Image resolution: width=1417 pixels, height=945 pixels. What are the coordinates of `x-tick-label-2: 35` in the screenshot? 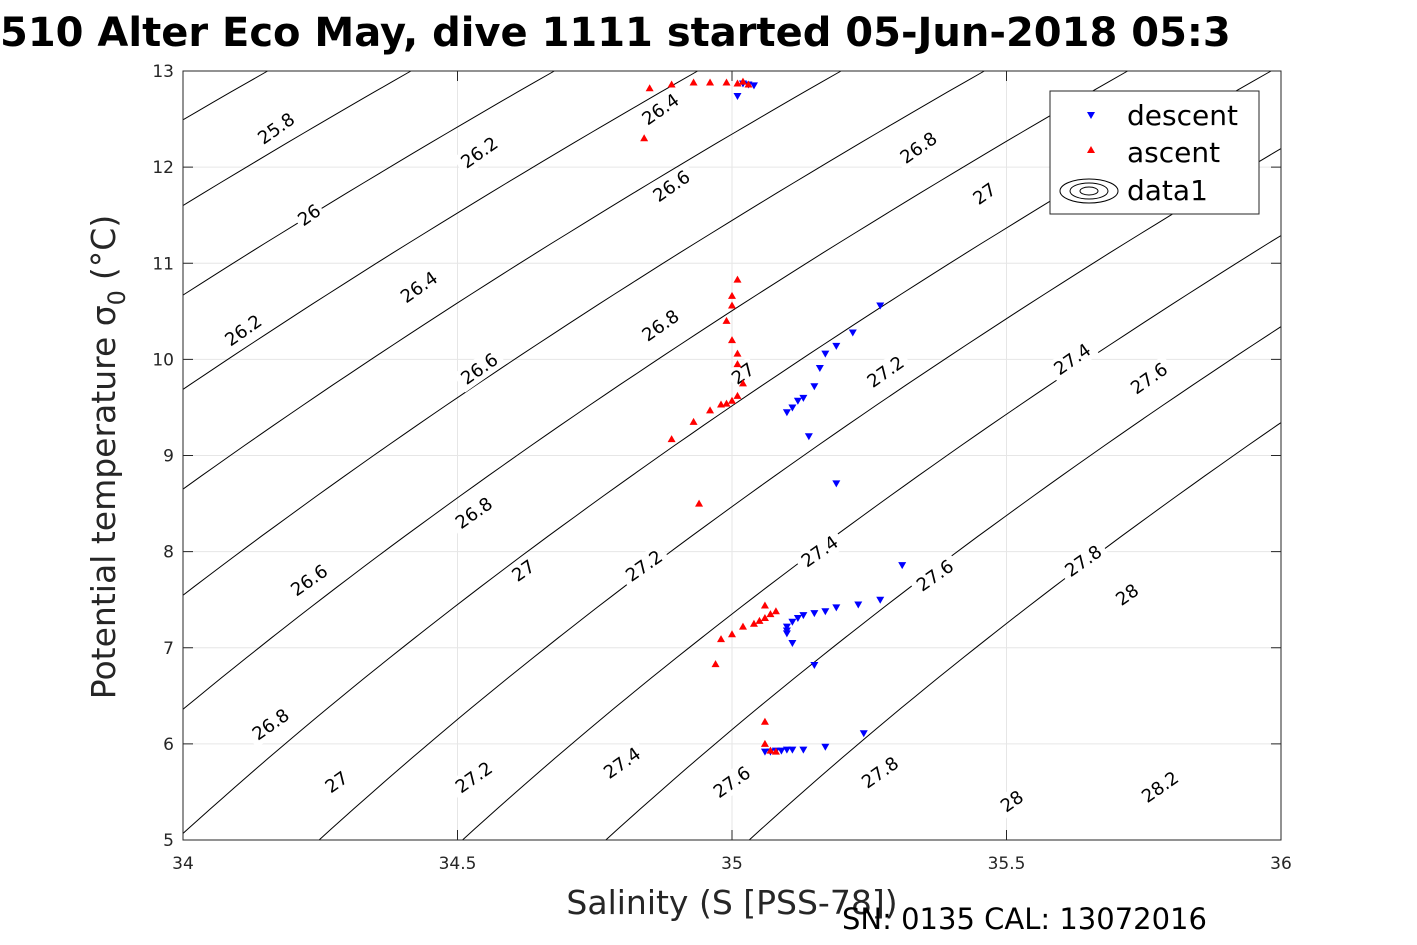 It's located at (732, 864).